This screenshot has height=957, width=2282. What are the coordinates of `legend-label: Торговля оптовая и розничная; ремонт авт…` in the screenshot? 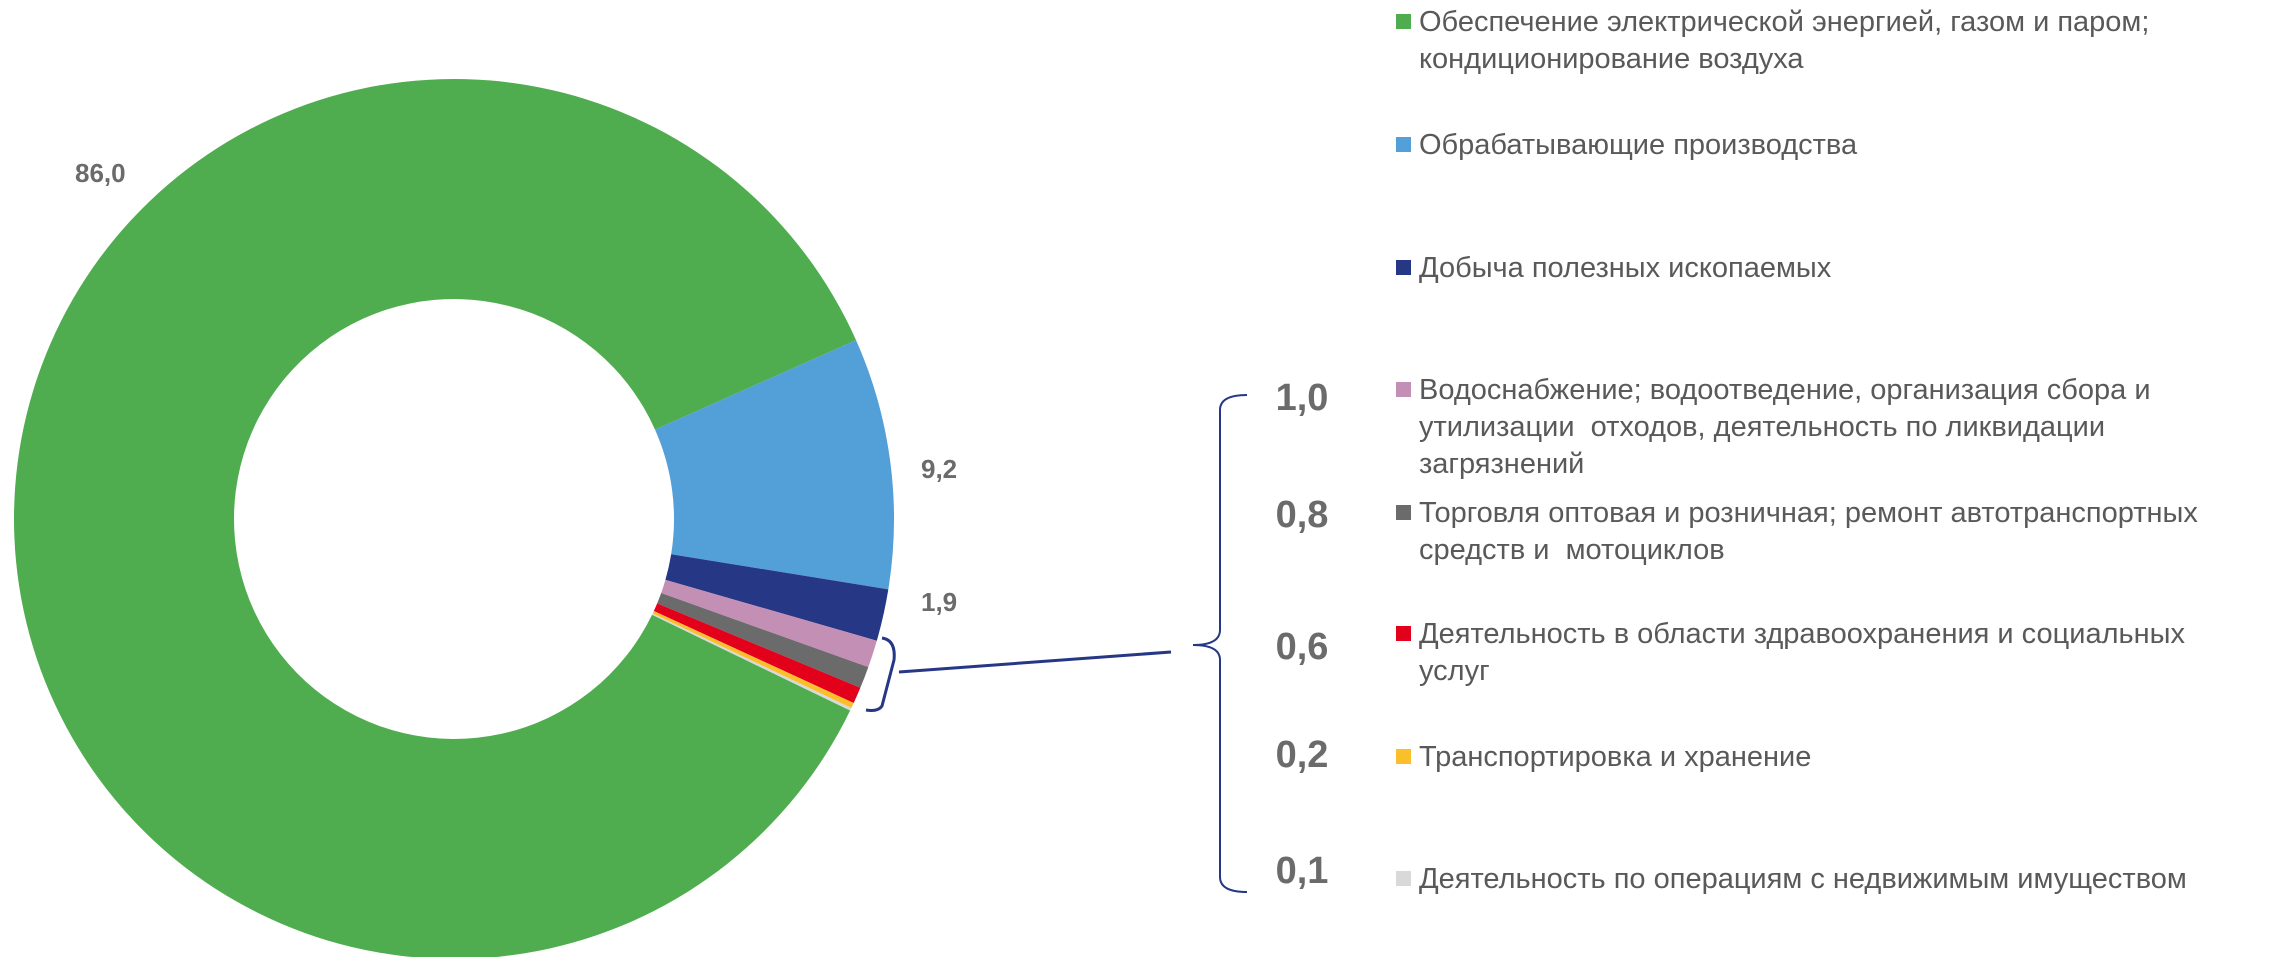 It's located at (1808, 531).